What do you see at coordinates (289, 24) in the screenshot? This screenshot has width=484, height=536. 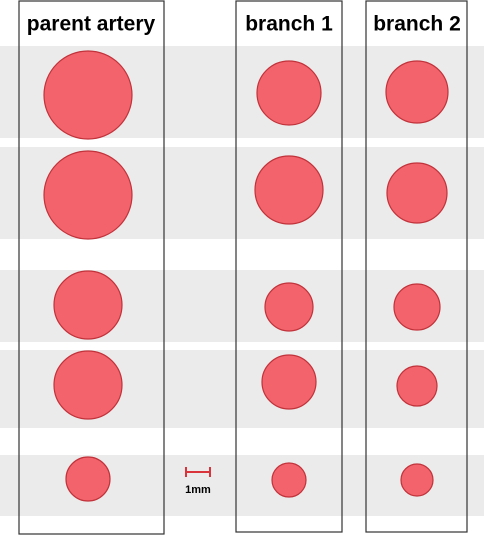 I see `column-header: branch 1` at bounding box center [289, 24].